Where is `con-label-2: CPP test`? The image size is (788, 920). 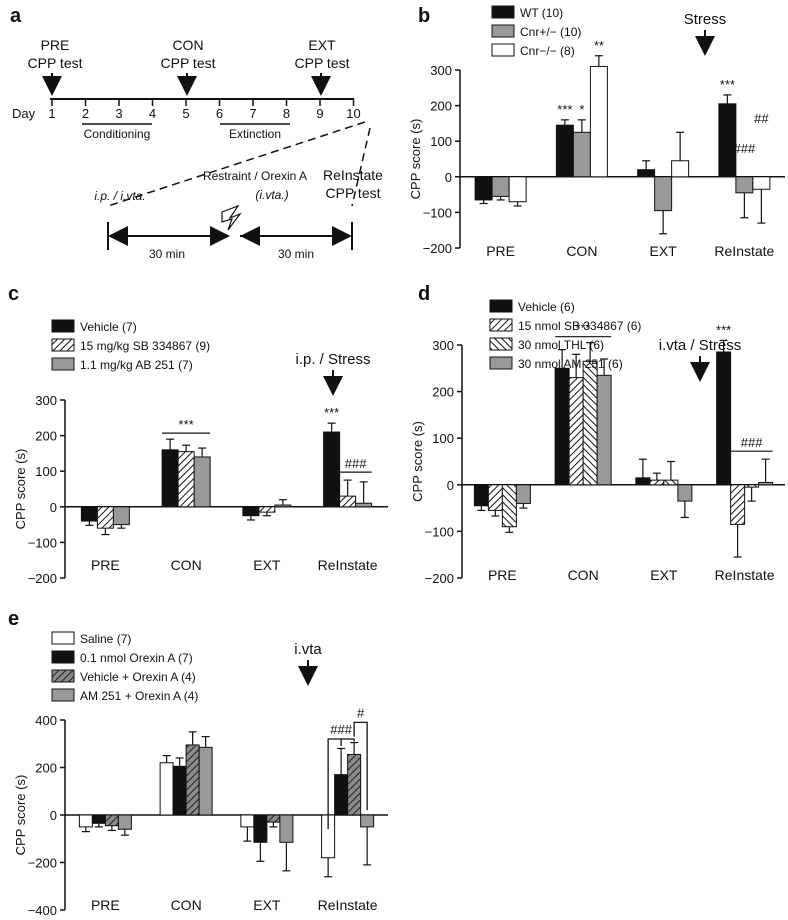
con-label-2: CPP test is located at coordinates (188, 63).